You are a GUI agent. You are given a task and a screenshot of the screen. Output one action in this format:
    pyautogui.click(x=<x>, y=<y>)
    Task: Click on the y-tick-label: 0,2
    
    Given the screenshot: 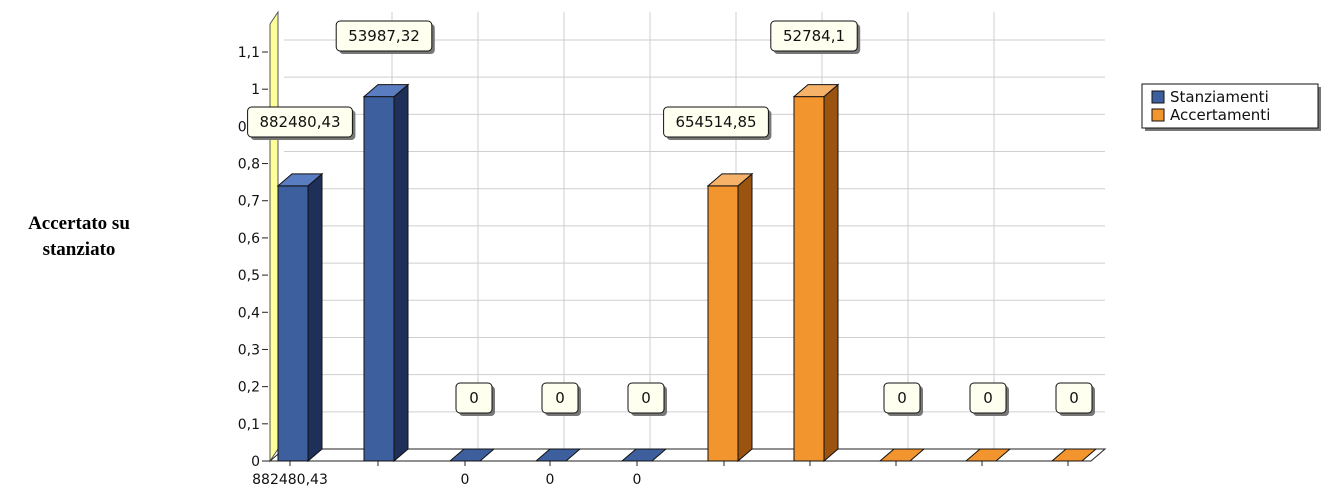 What is the action you would take?
    pyautogui.click(x=249, y=388)
    